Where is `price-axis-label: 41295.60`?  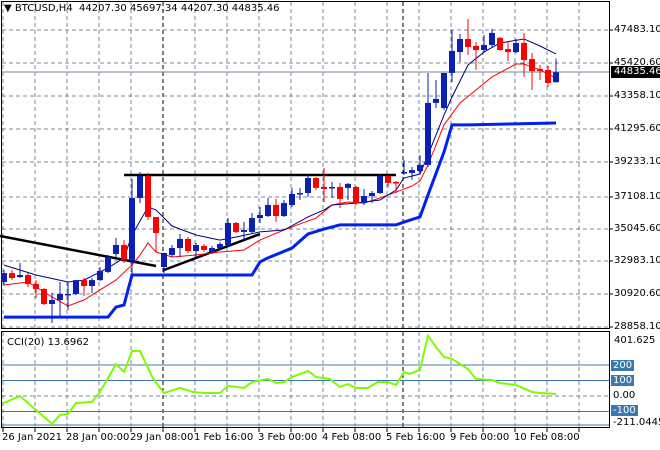
price-axis-label: 41295.60 is located at coordinates (637, 128).